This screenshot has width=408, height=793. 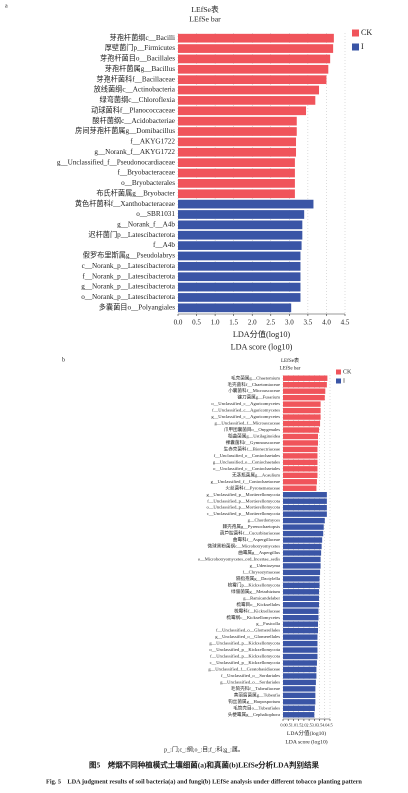 I want to click on category-label: o__Bryobacterales, so click(x=148, y=183).